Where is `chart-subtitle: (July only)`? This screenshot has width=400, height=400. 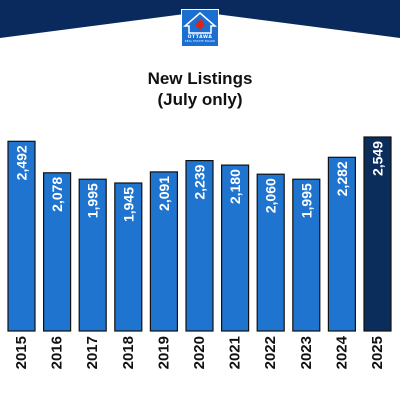
chart-subtitle: (July only) is located at coordinates (200, 99).